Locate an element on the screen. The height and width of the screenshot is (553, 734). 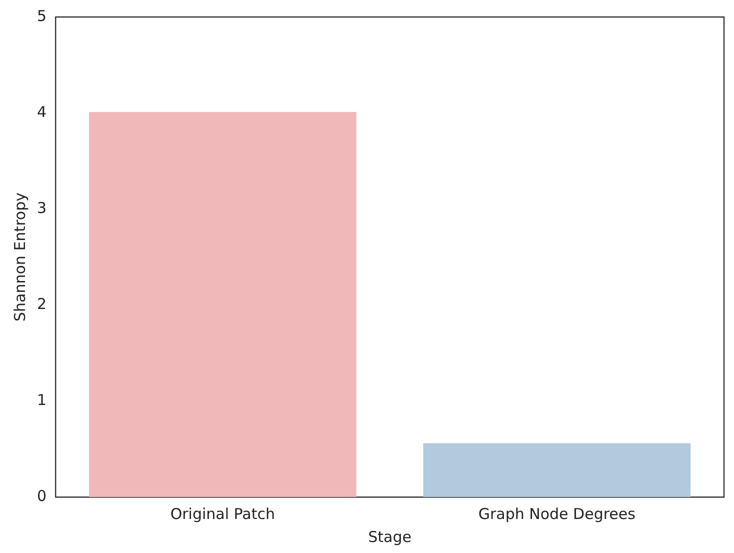
y-tick-label: 3 is located at coordinates (41, 207).